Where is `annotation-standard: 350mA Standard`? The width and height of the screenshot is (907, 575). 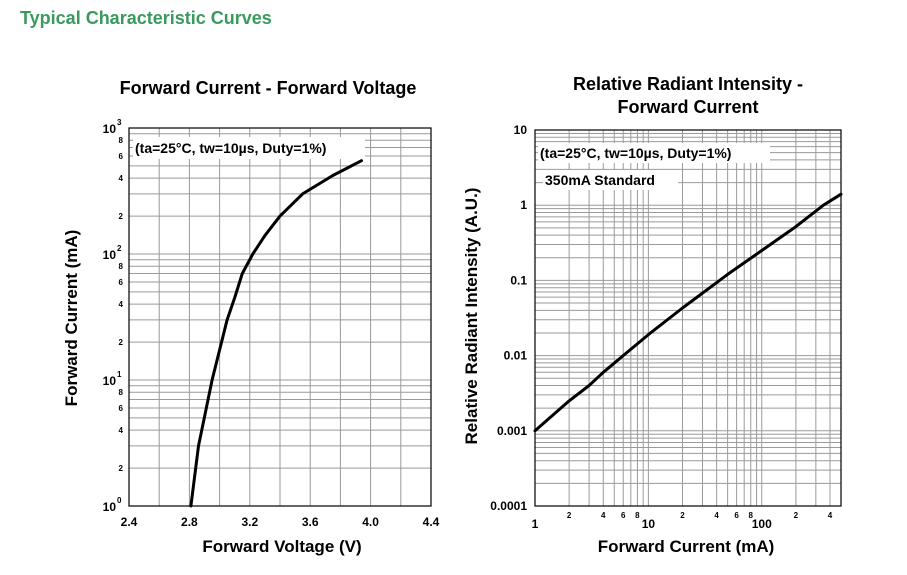
annotation-standard: 350mA Standard is located at coordinates (600, 180).